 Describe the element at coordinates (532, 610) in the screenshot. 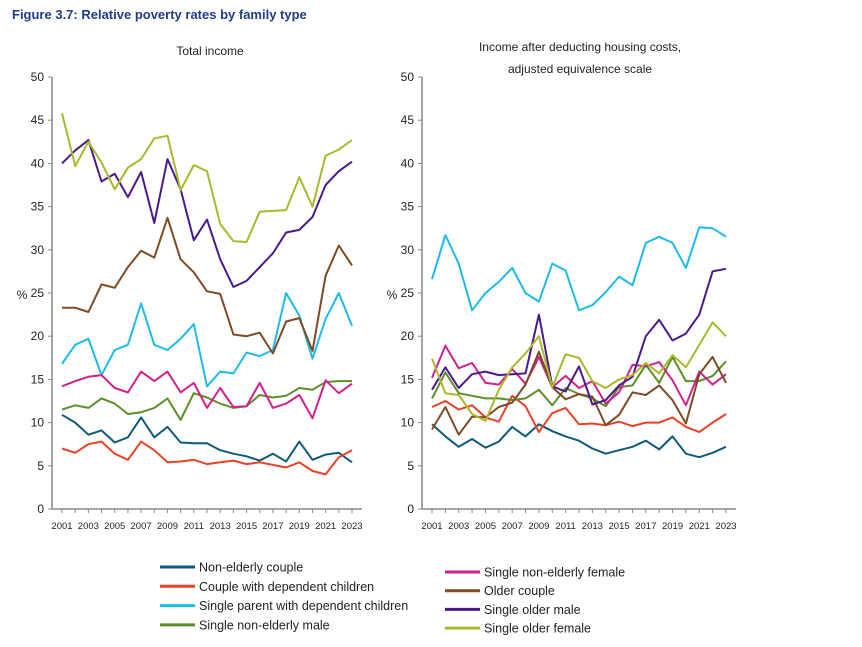

I see `legend-label: Single older male` at that location.